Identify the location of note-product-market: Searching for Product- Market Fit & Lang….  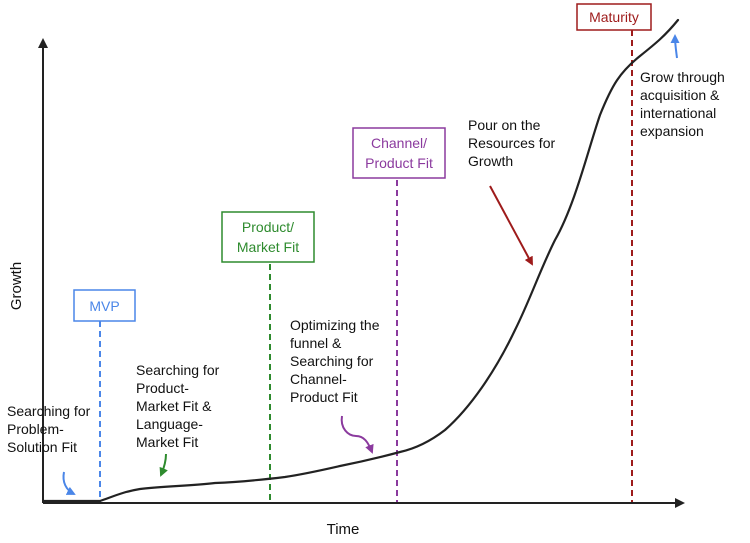
(178, 406).